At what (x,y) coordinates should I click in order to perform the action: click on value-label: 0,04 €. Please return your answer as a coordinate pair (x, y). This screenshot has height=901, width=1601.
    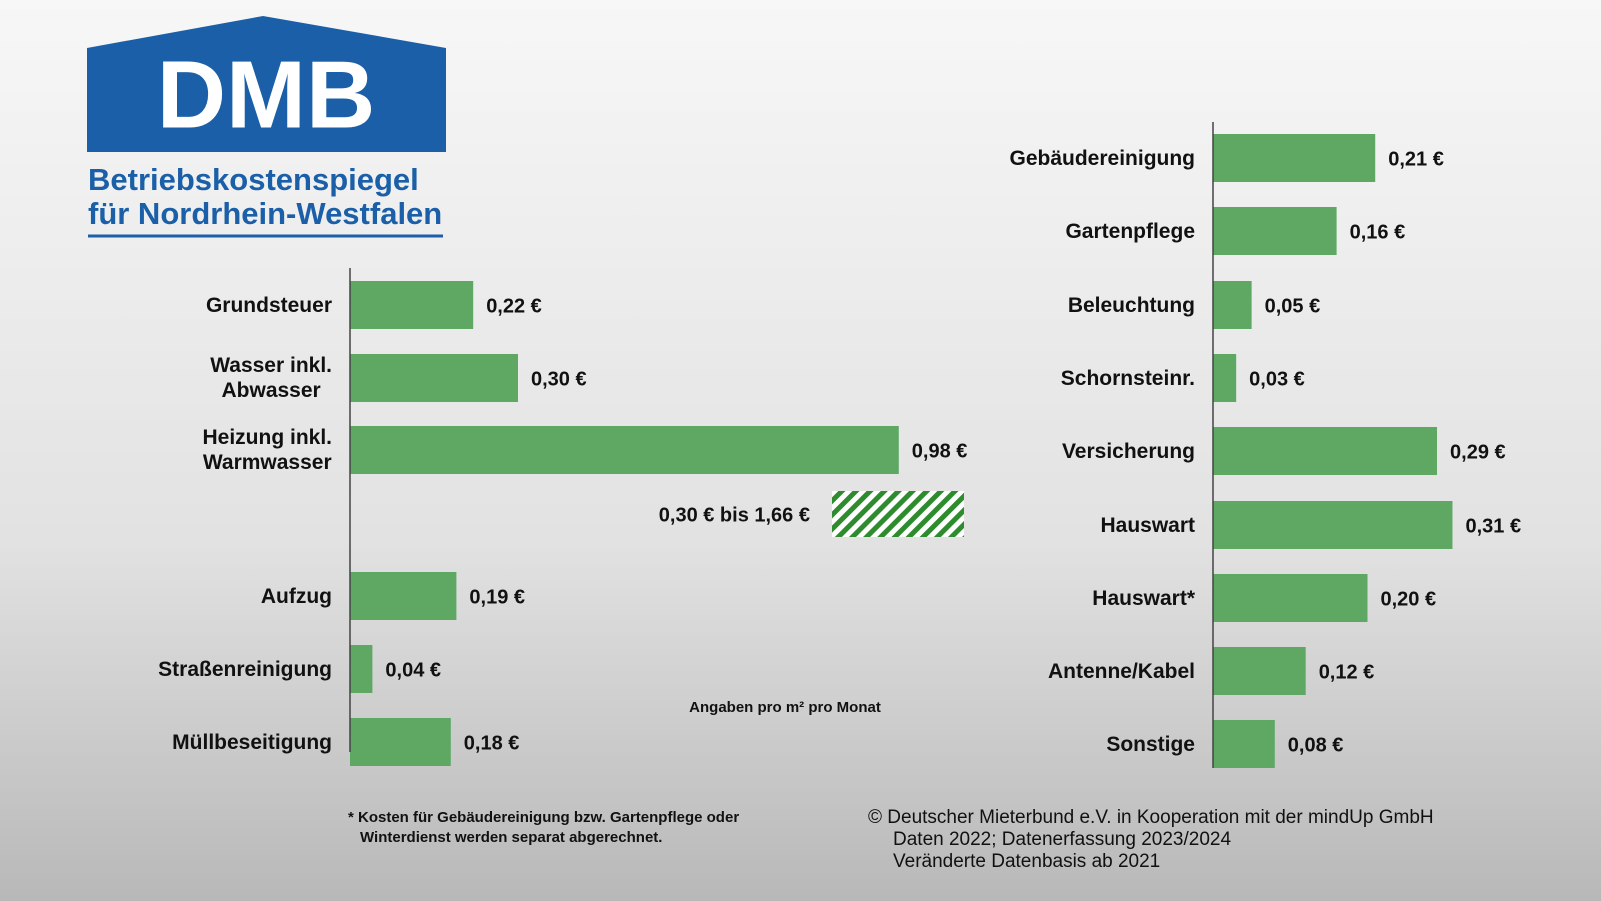
    Looking at the image, I should click on (413, 670).